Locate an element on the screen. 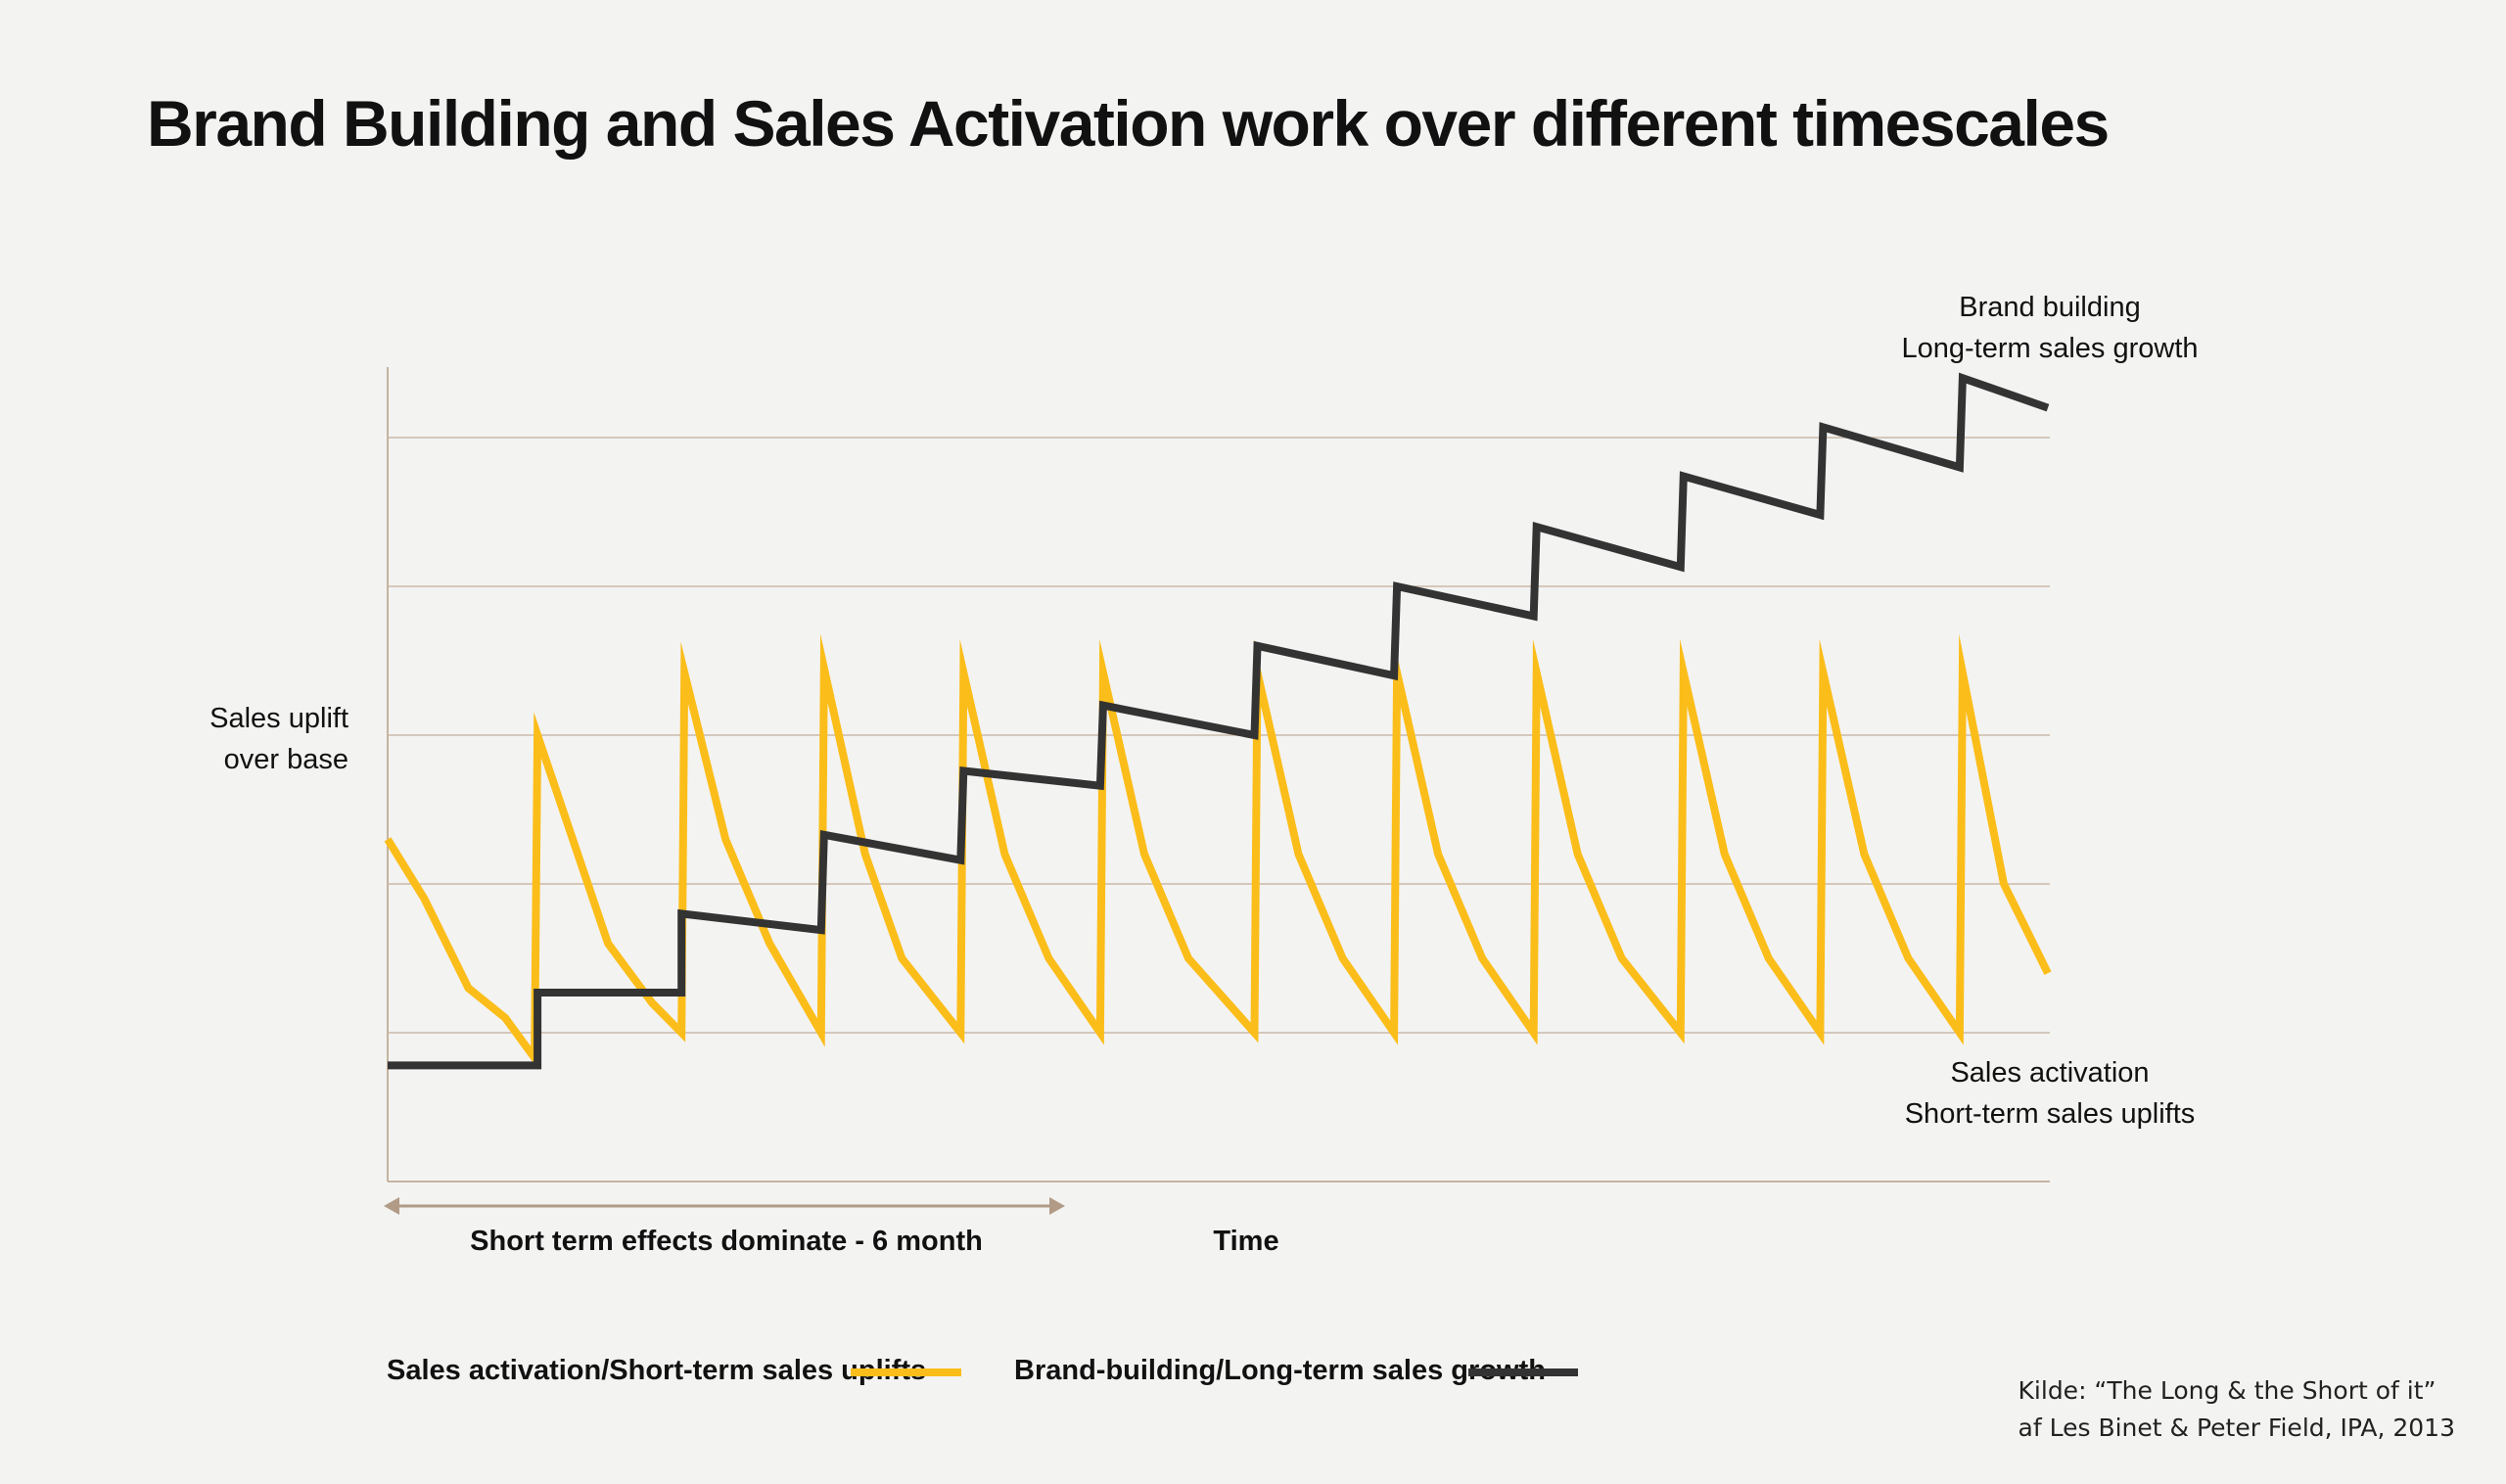 The width and height of the screenshot is (2506, 1484). legend-brand-building-label: Brand-building/Long-term sales growth is located at coordinates (1280, 1370).